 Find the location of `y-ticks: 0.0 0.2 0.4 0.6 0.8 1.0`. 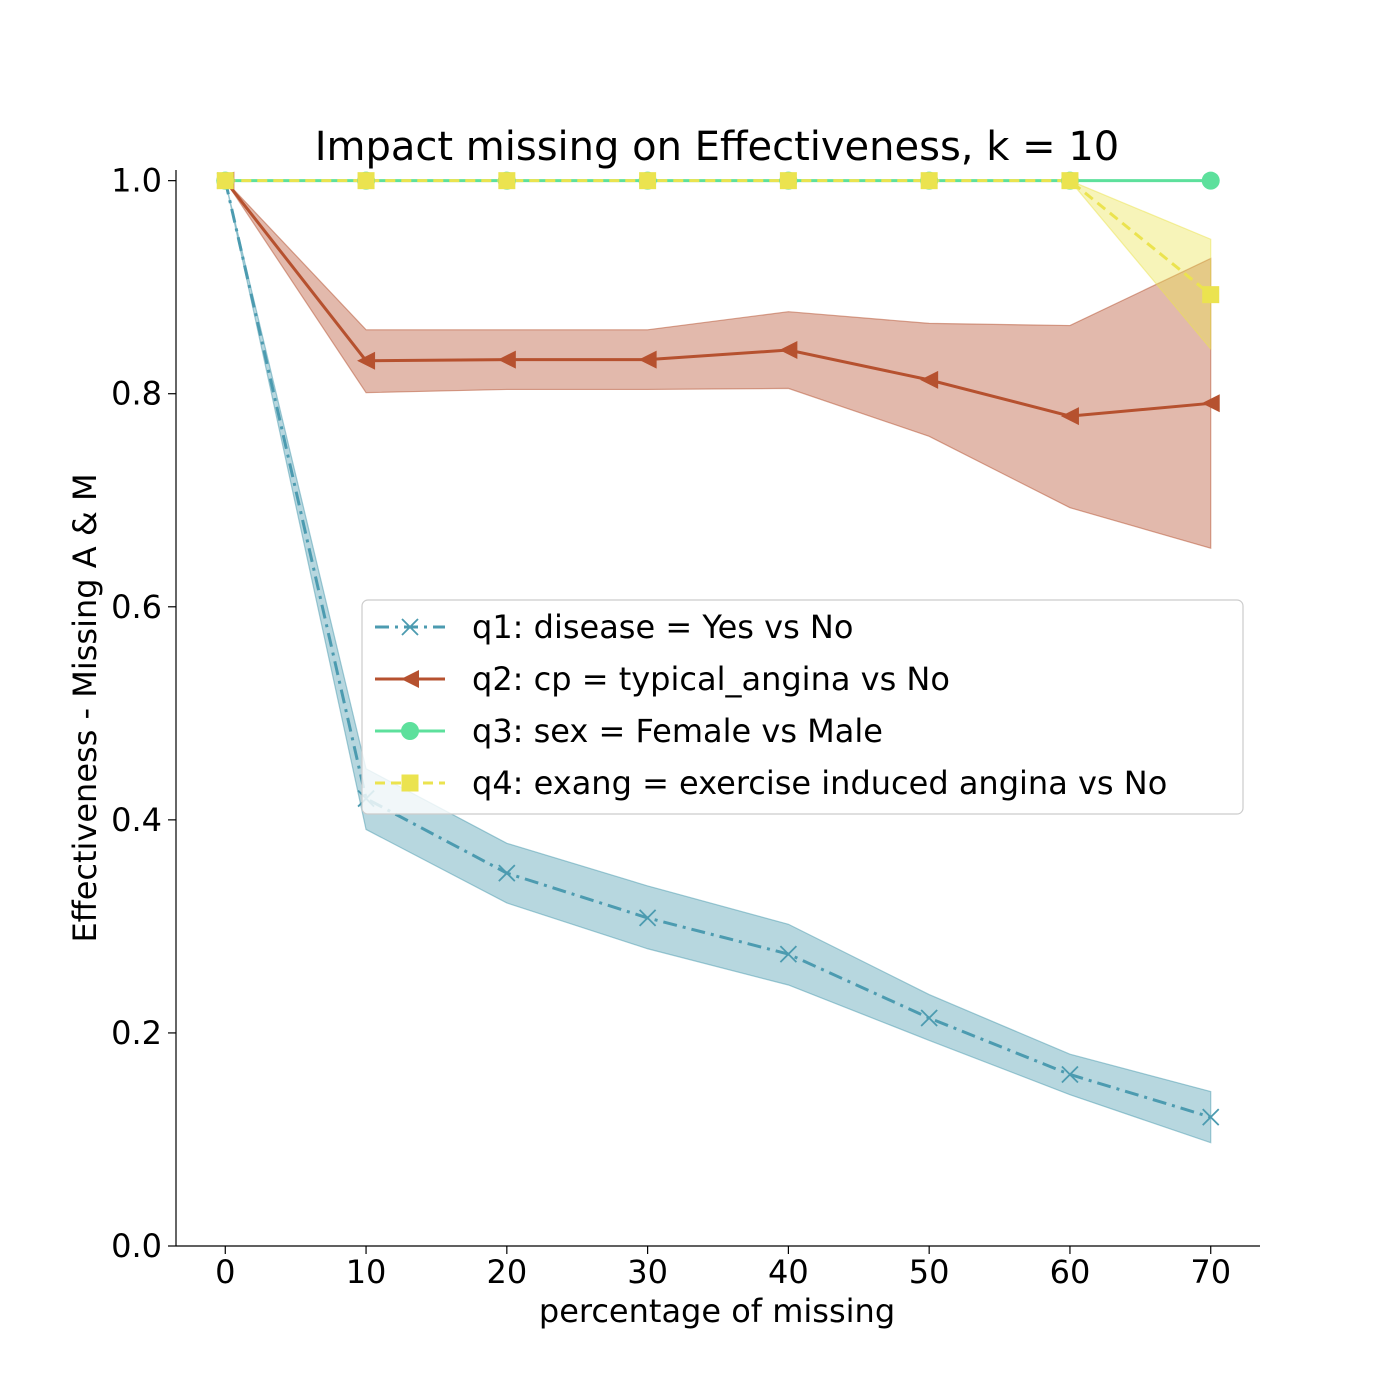

y-ticks: 0.0 0.2 0.4 0.6 0.8 1.0 is located at coordinates (143, 713).